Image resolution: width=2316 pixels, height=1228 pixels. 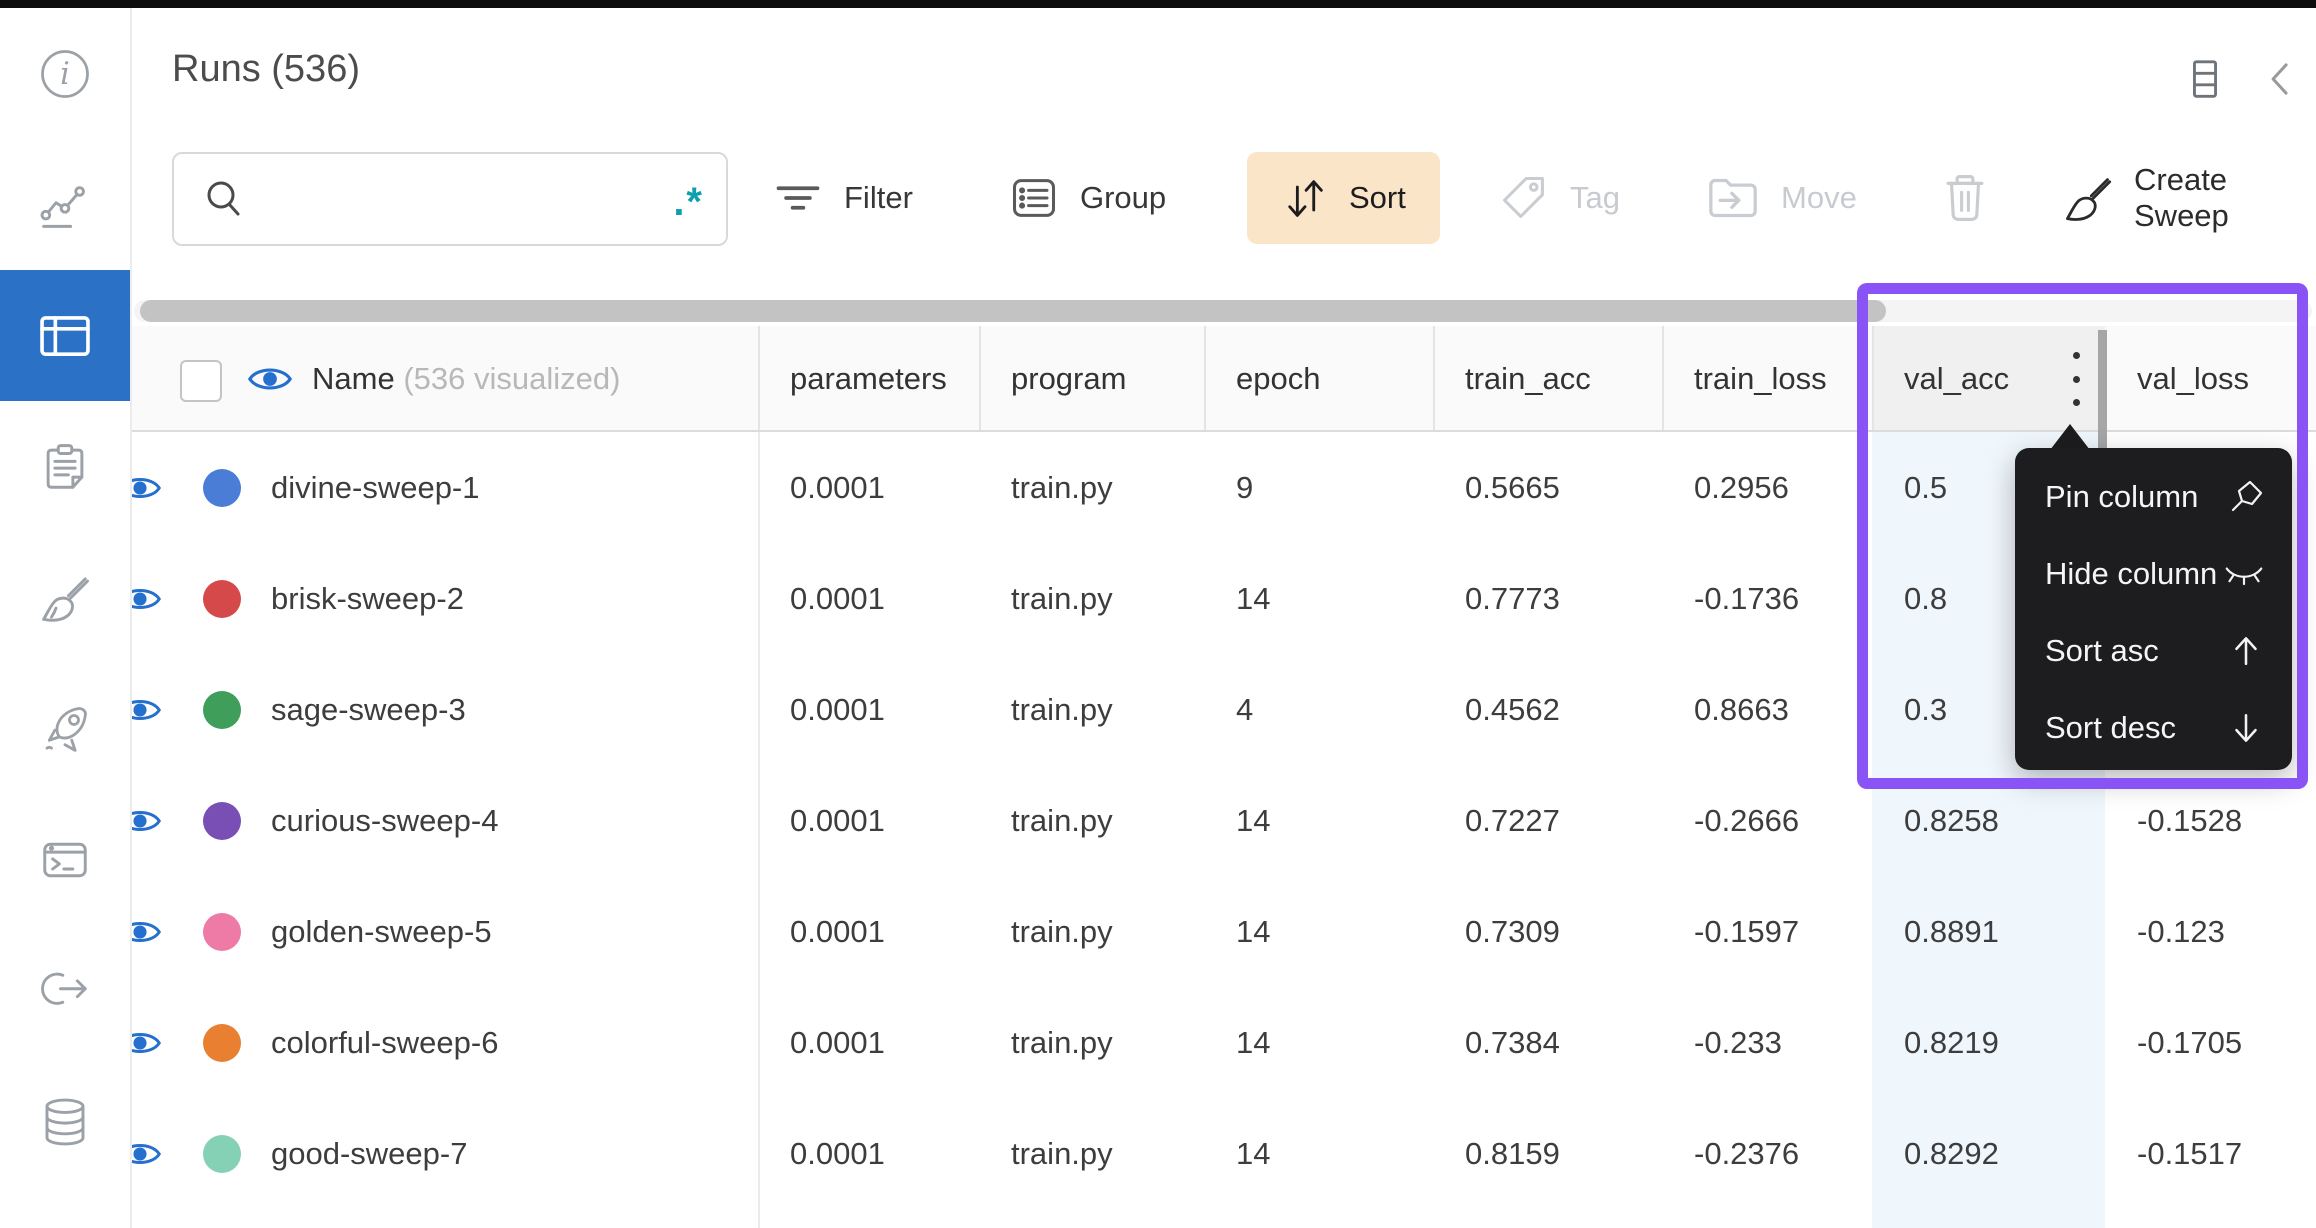 What do you see at coordinates (1926, 709) in the screenshot?
I see `cell-val-acc: 0.3` at bounding box center [1926, 709].